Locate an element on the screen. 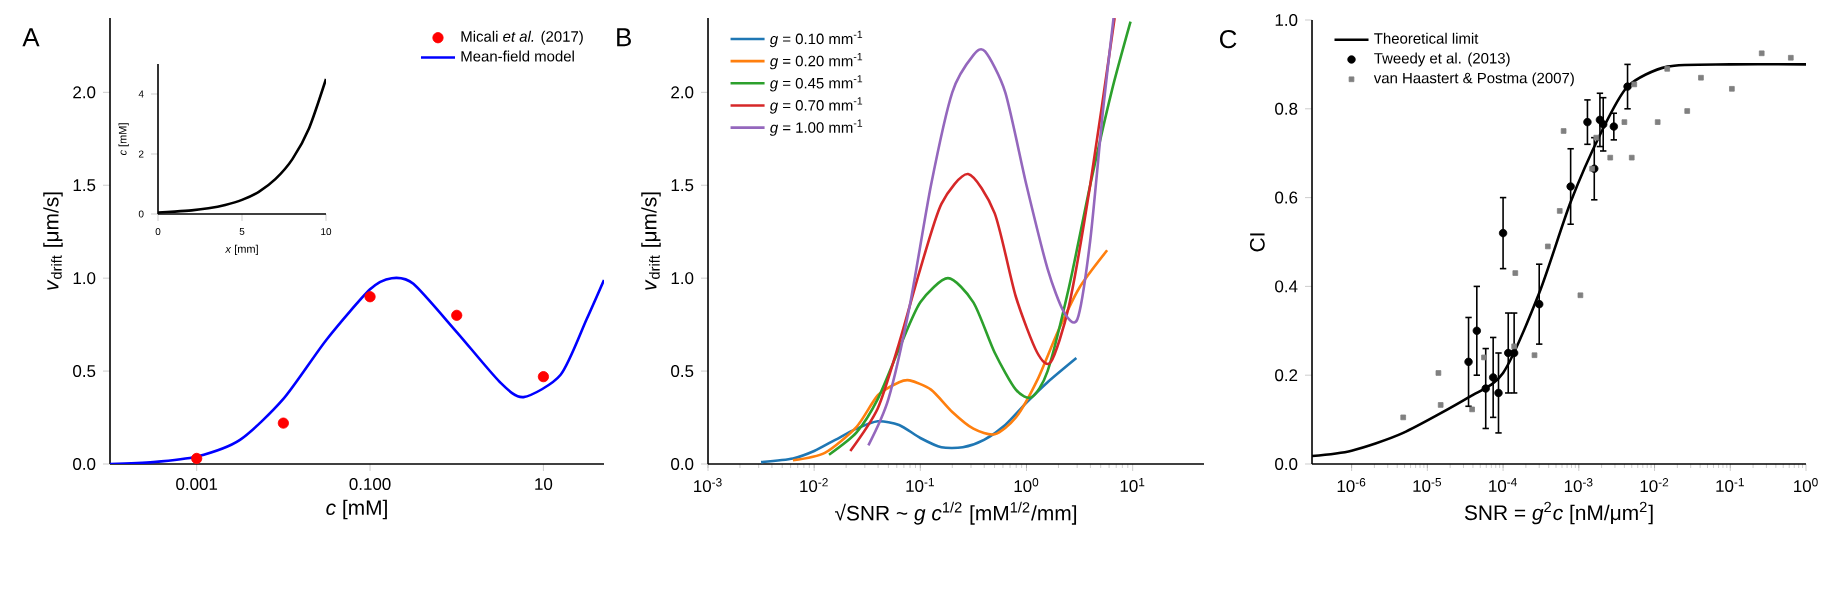 Image resolution: width=1836 pixels, height=594 pixels. chart-title: A is located at coordinates (31, 37).